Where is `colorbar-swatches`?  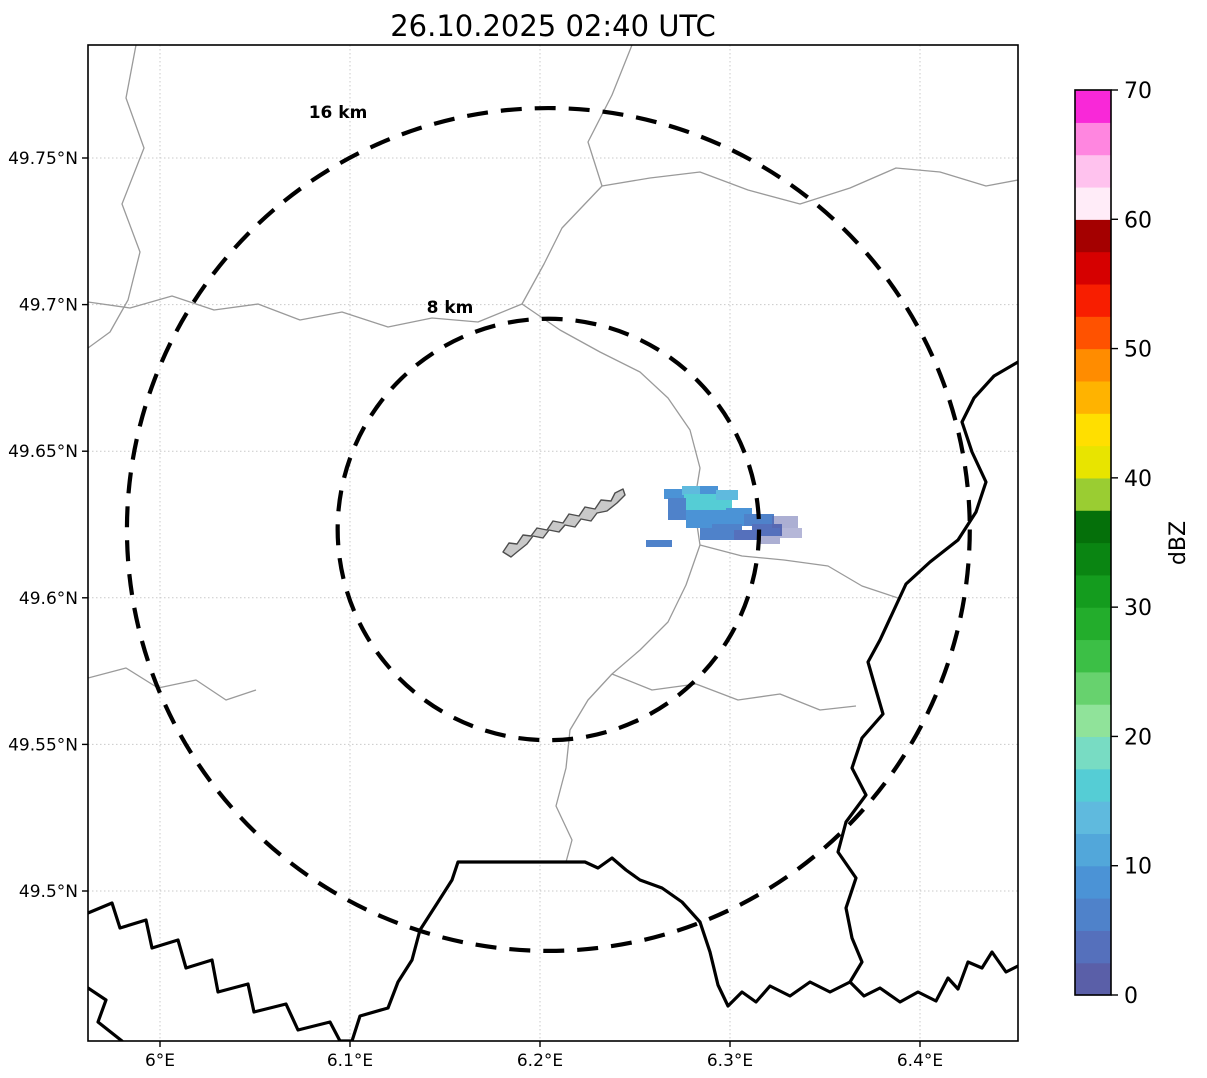 colorbar-swatches is located at coordinates (1093, 543).